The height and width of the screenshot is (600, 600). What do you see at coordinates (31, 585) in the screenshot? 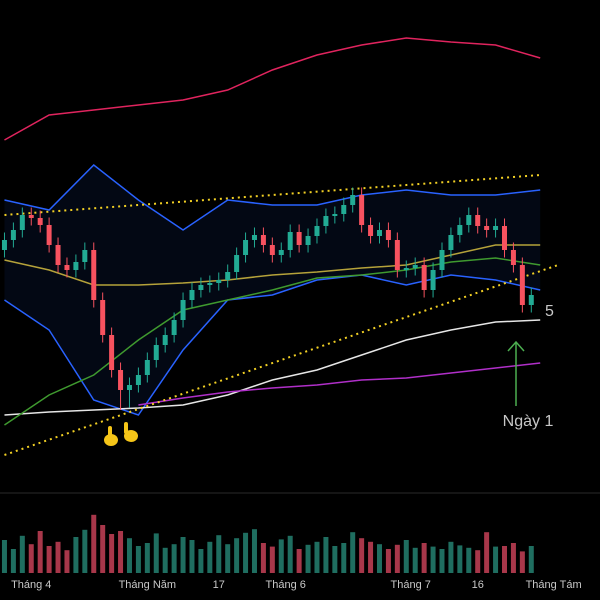
I see `x-tick-label: Tháng 4` at bounding box center [31, 585].